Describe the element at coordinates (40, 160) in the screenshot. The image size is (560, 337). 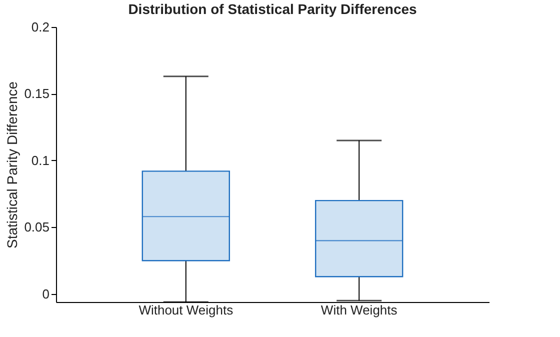
I see `y-tick-label: 0.1` at that location.